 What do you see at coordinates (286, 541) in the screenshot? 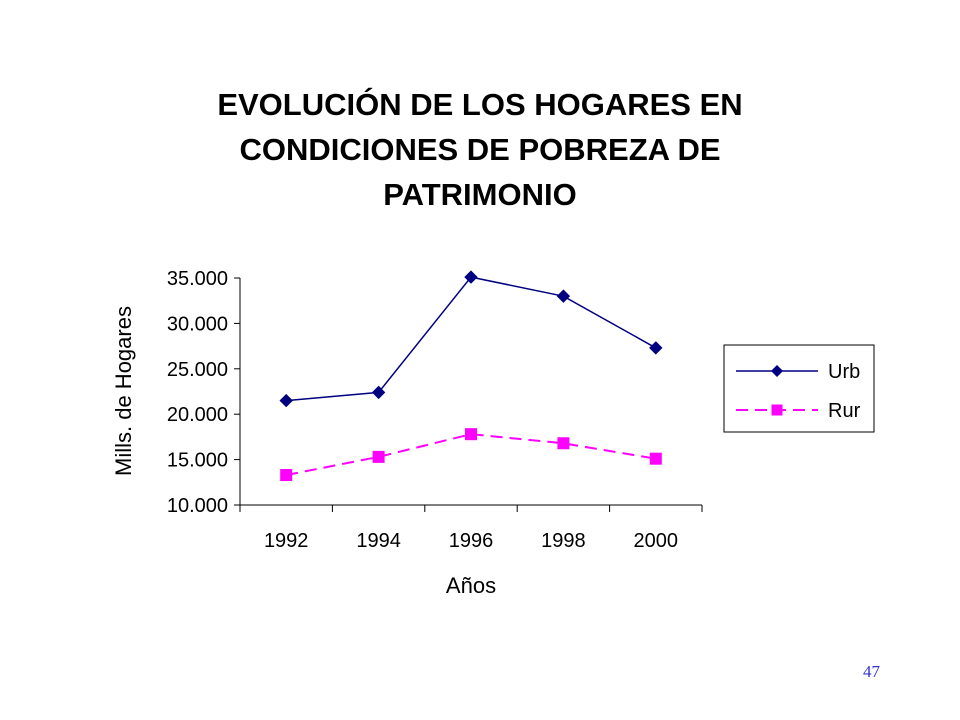
I see `x-tick-label: 1992` at bounding box center [286, 541].